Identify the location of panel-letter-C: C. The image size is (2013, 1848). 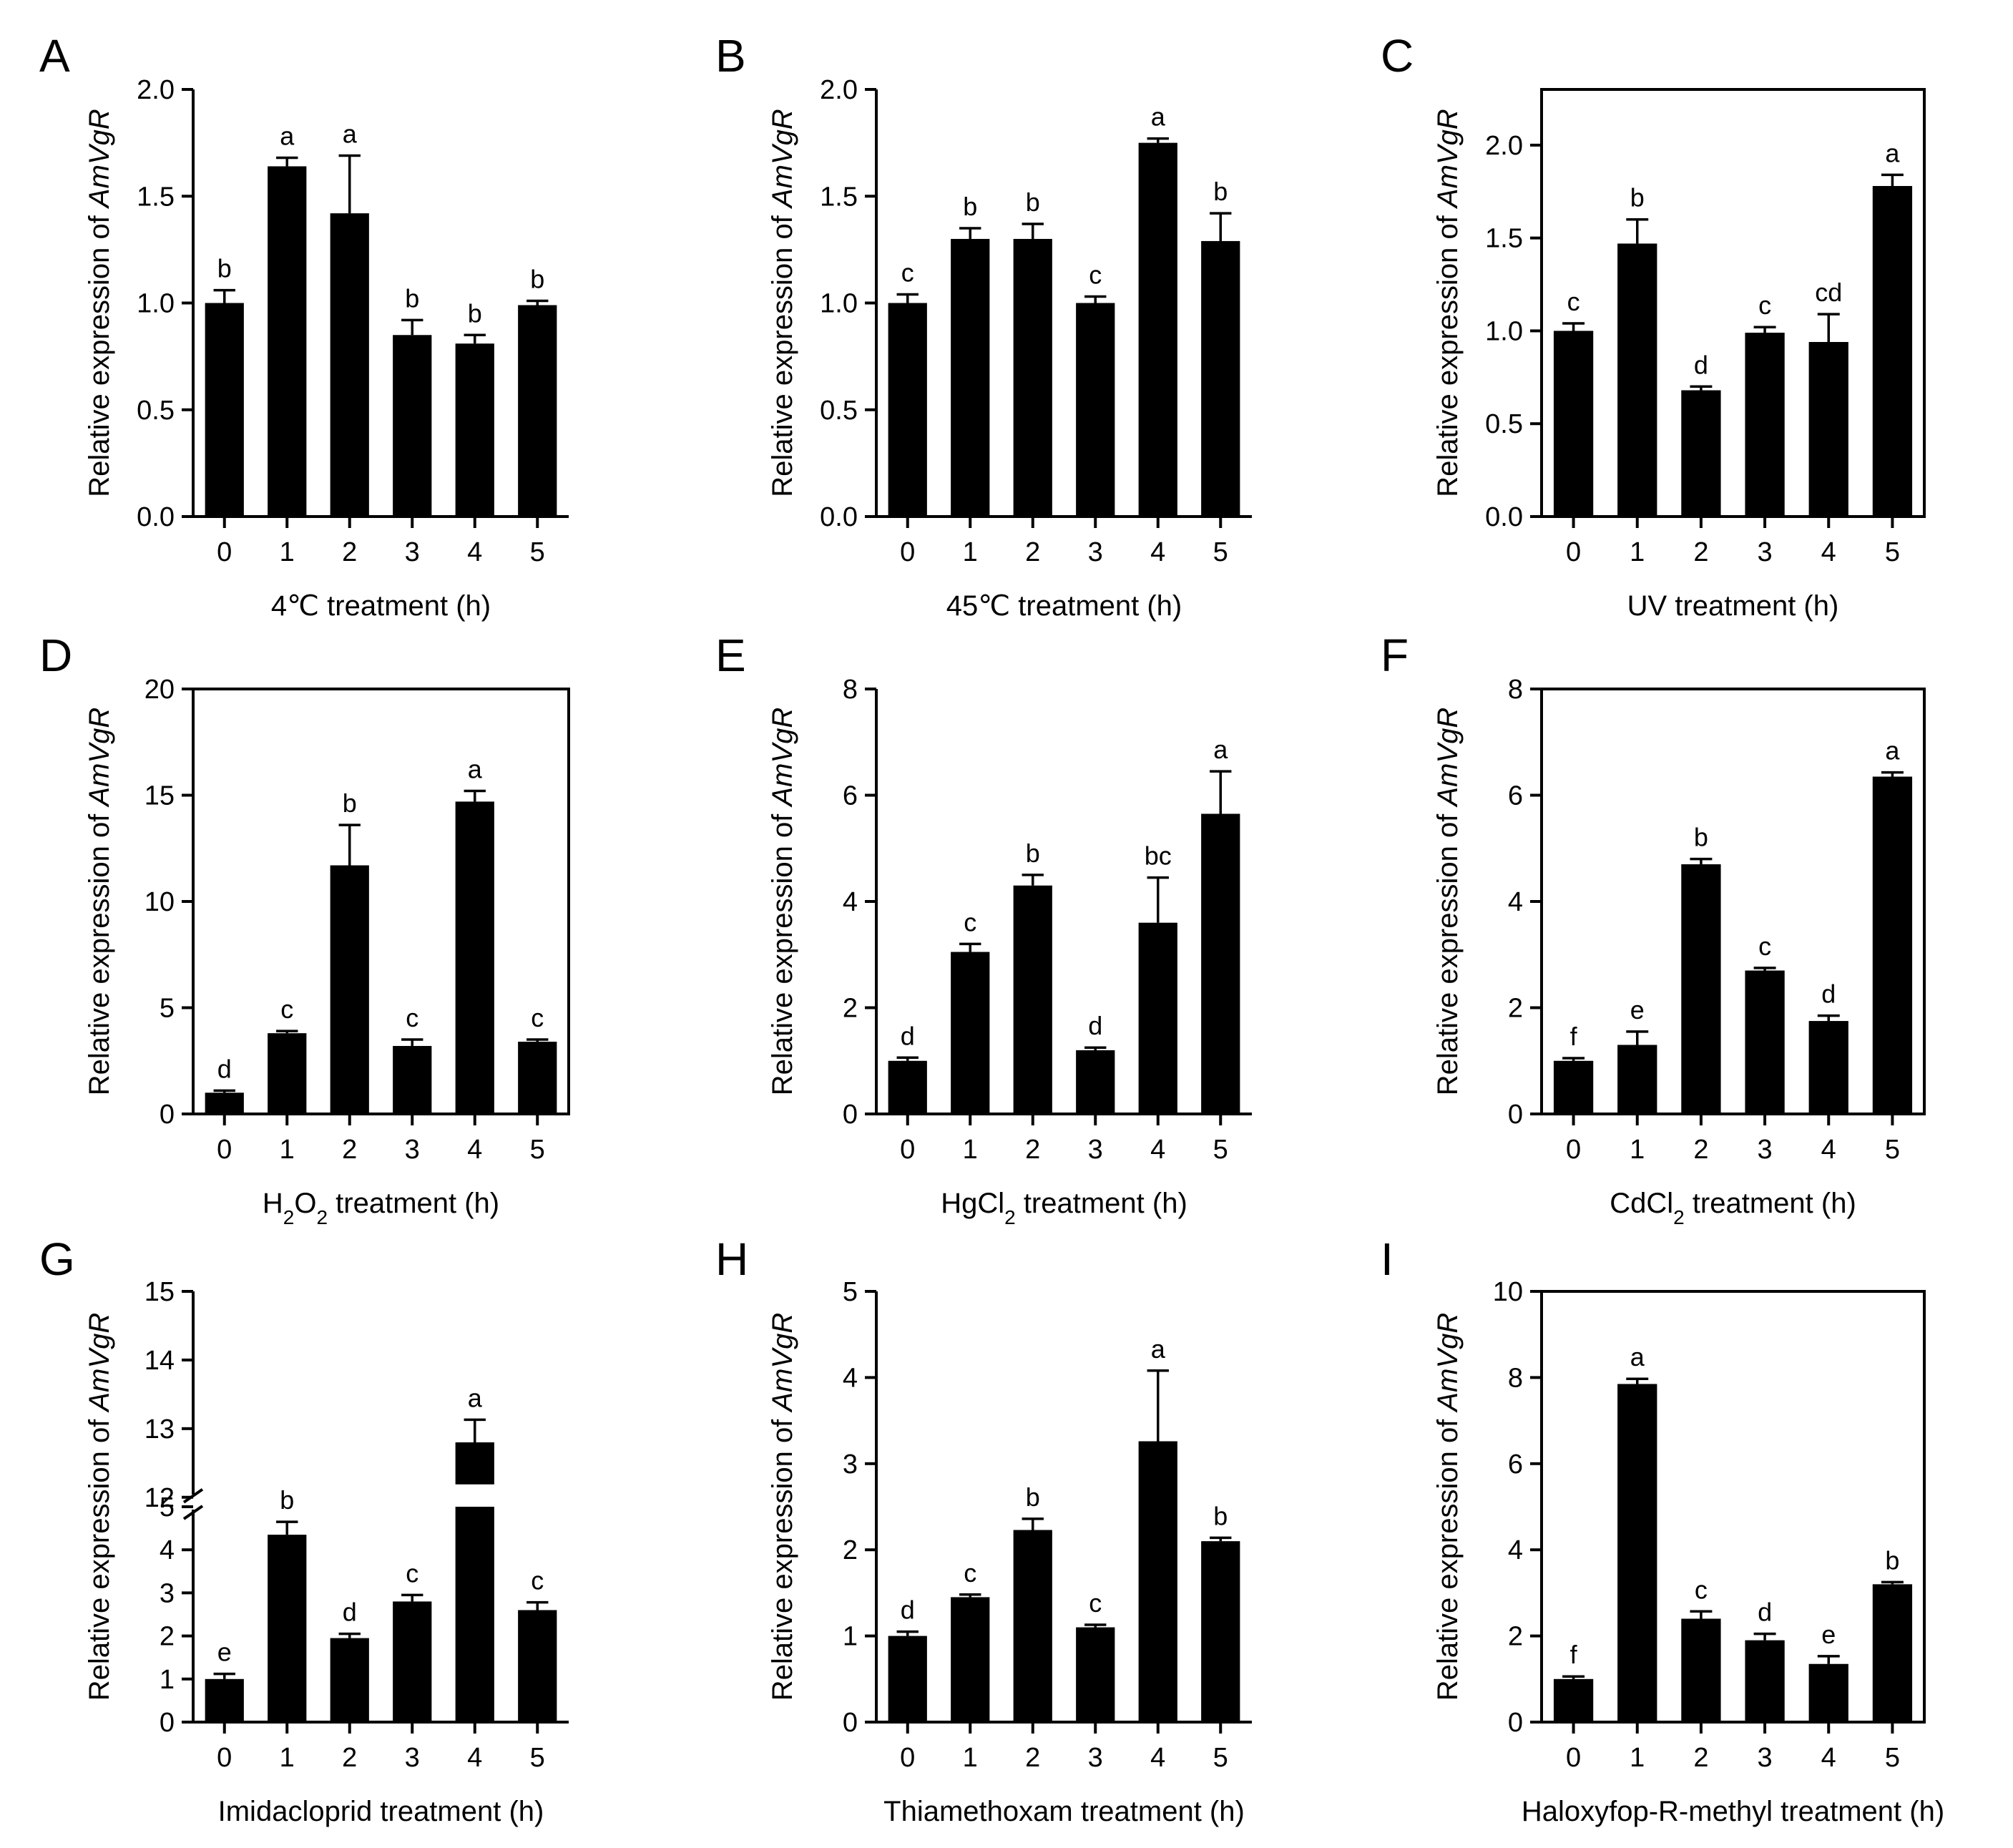
(1397, 56).